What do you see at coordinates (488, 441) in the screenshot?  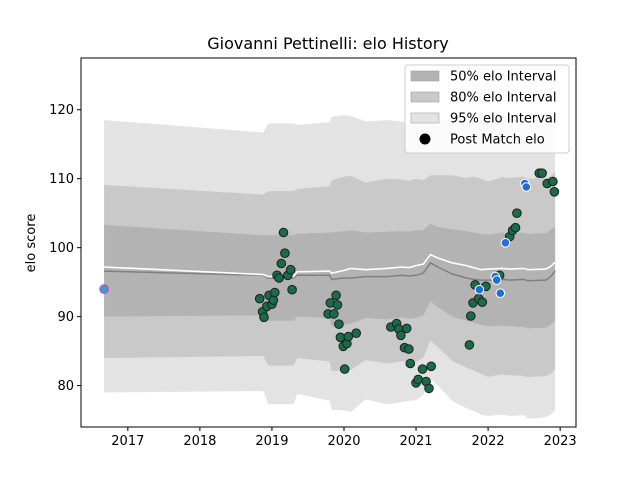 I see `x-tick-label: 2022` at bounding box center [488, 441].